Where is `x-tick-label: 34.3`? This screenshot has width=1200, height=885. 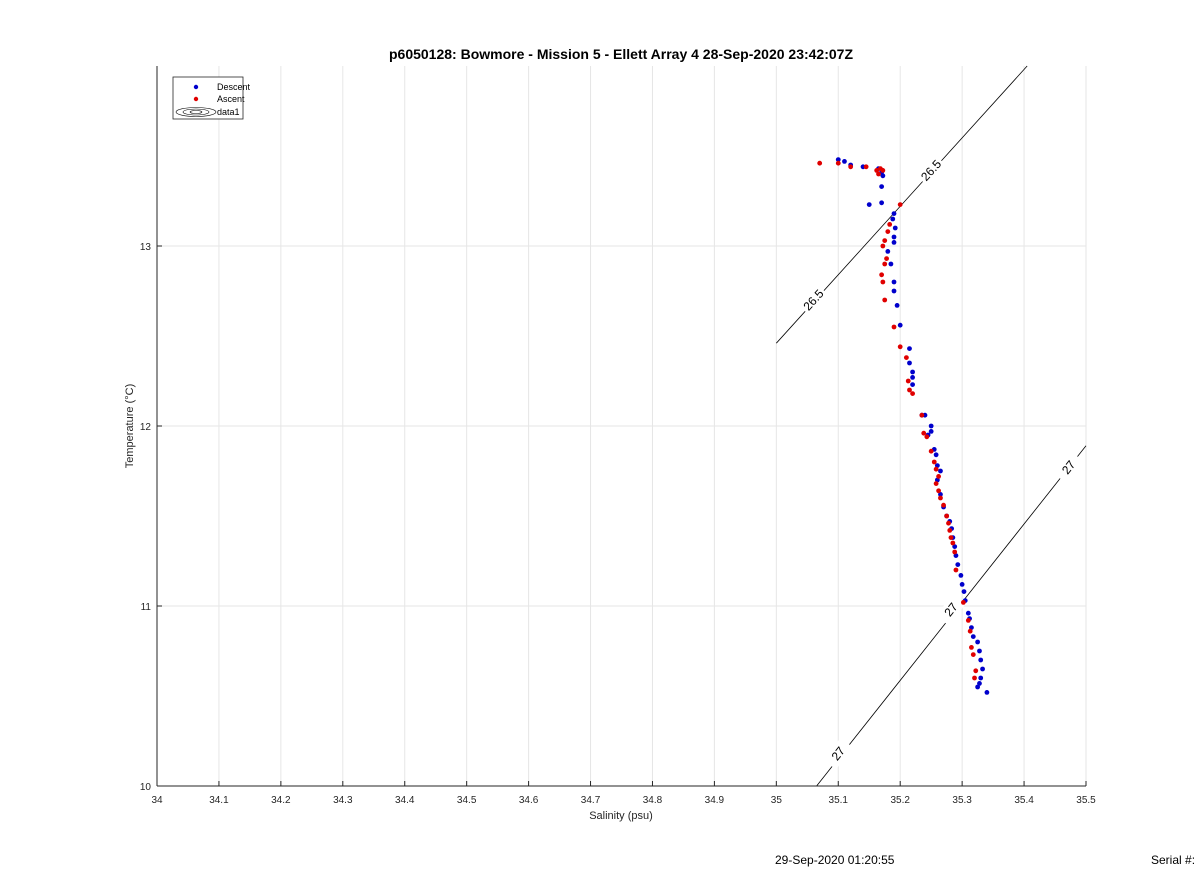 x-tick-label: 34.3 is located at coordinates (343, 800).